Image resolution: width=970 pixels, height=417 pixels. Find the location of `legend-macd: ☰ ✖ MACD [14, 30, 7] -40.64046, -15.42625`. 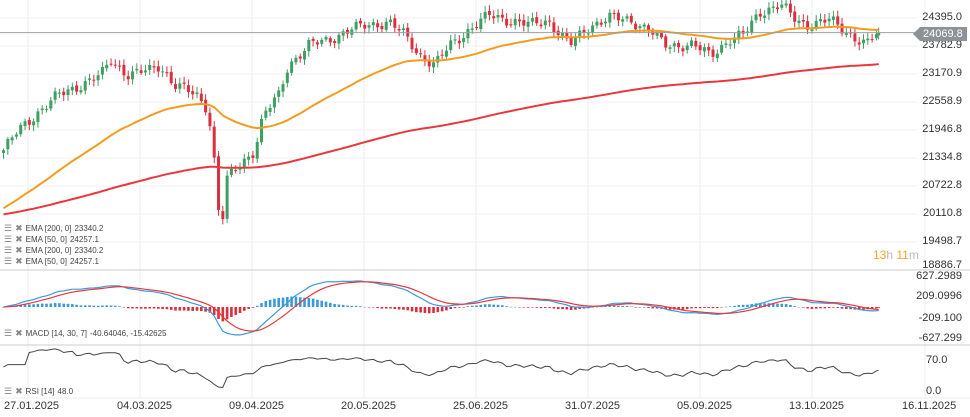

legend-macd: ☰ ✖ MACD [14, 30, 7] -40.64046, -15.42625 is located at coordinates (85, 333).